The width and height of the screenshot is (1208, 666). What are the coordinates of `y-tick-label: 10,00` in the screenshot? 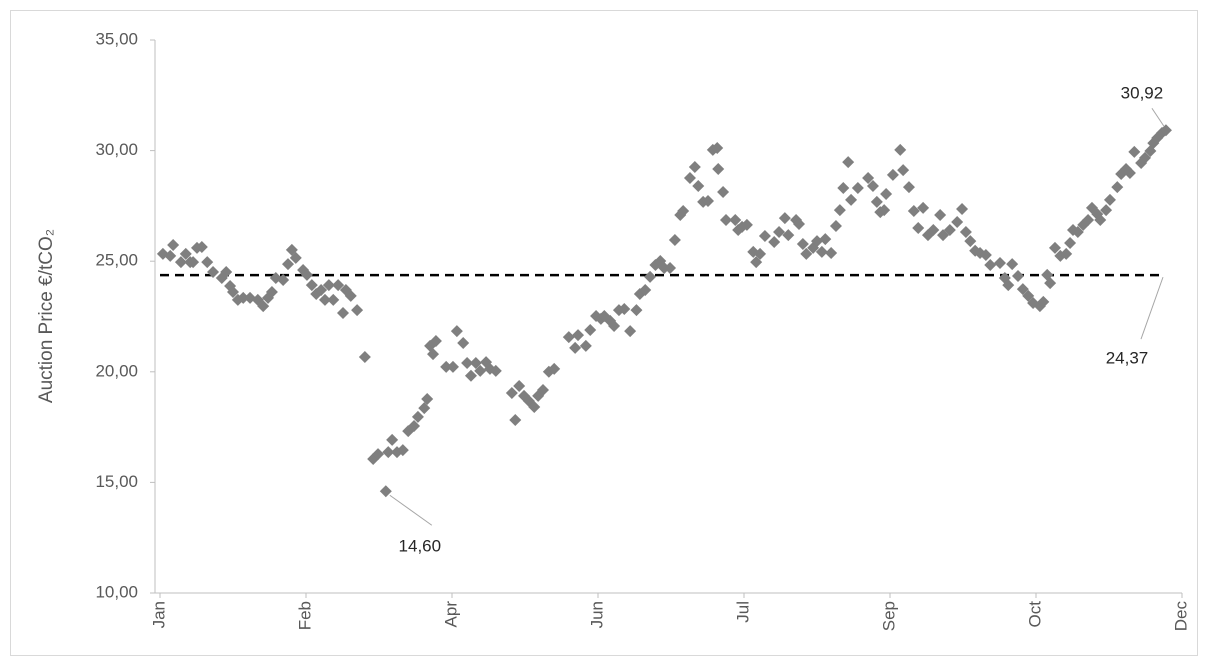 It's located at (116, 591).